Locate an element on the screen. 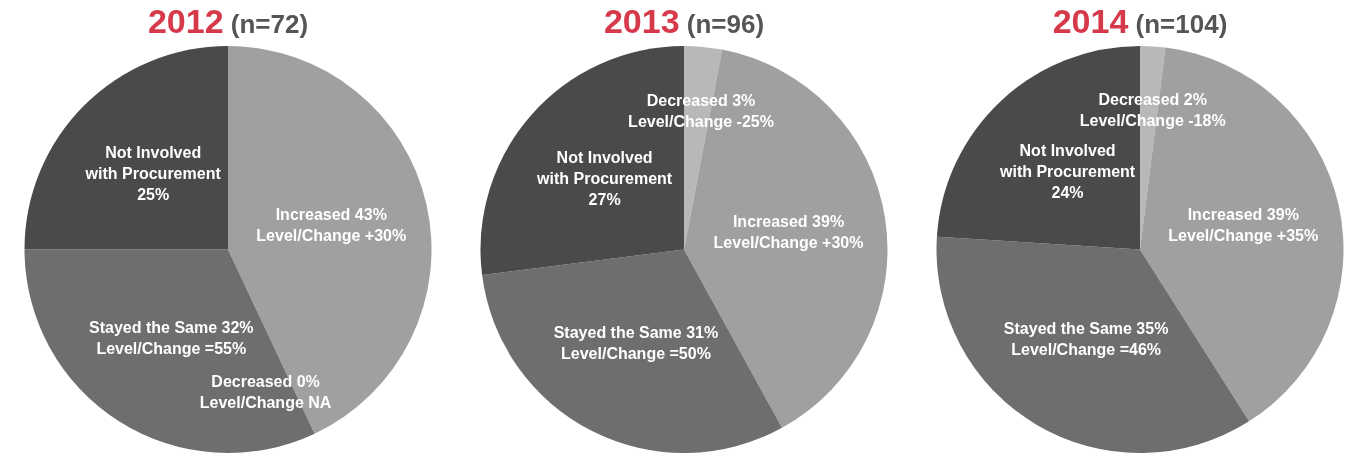 This screenshot has height=457, width=1368. data-label: Not Involved with Procurement 24% is located at coordinates (1067, 171).